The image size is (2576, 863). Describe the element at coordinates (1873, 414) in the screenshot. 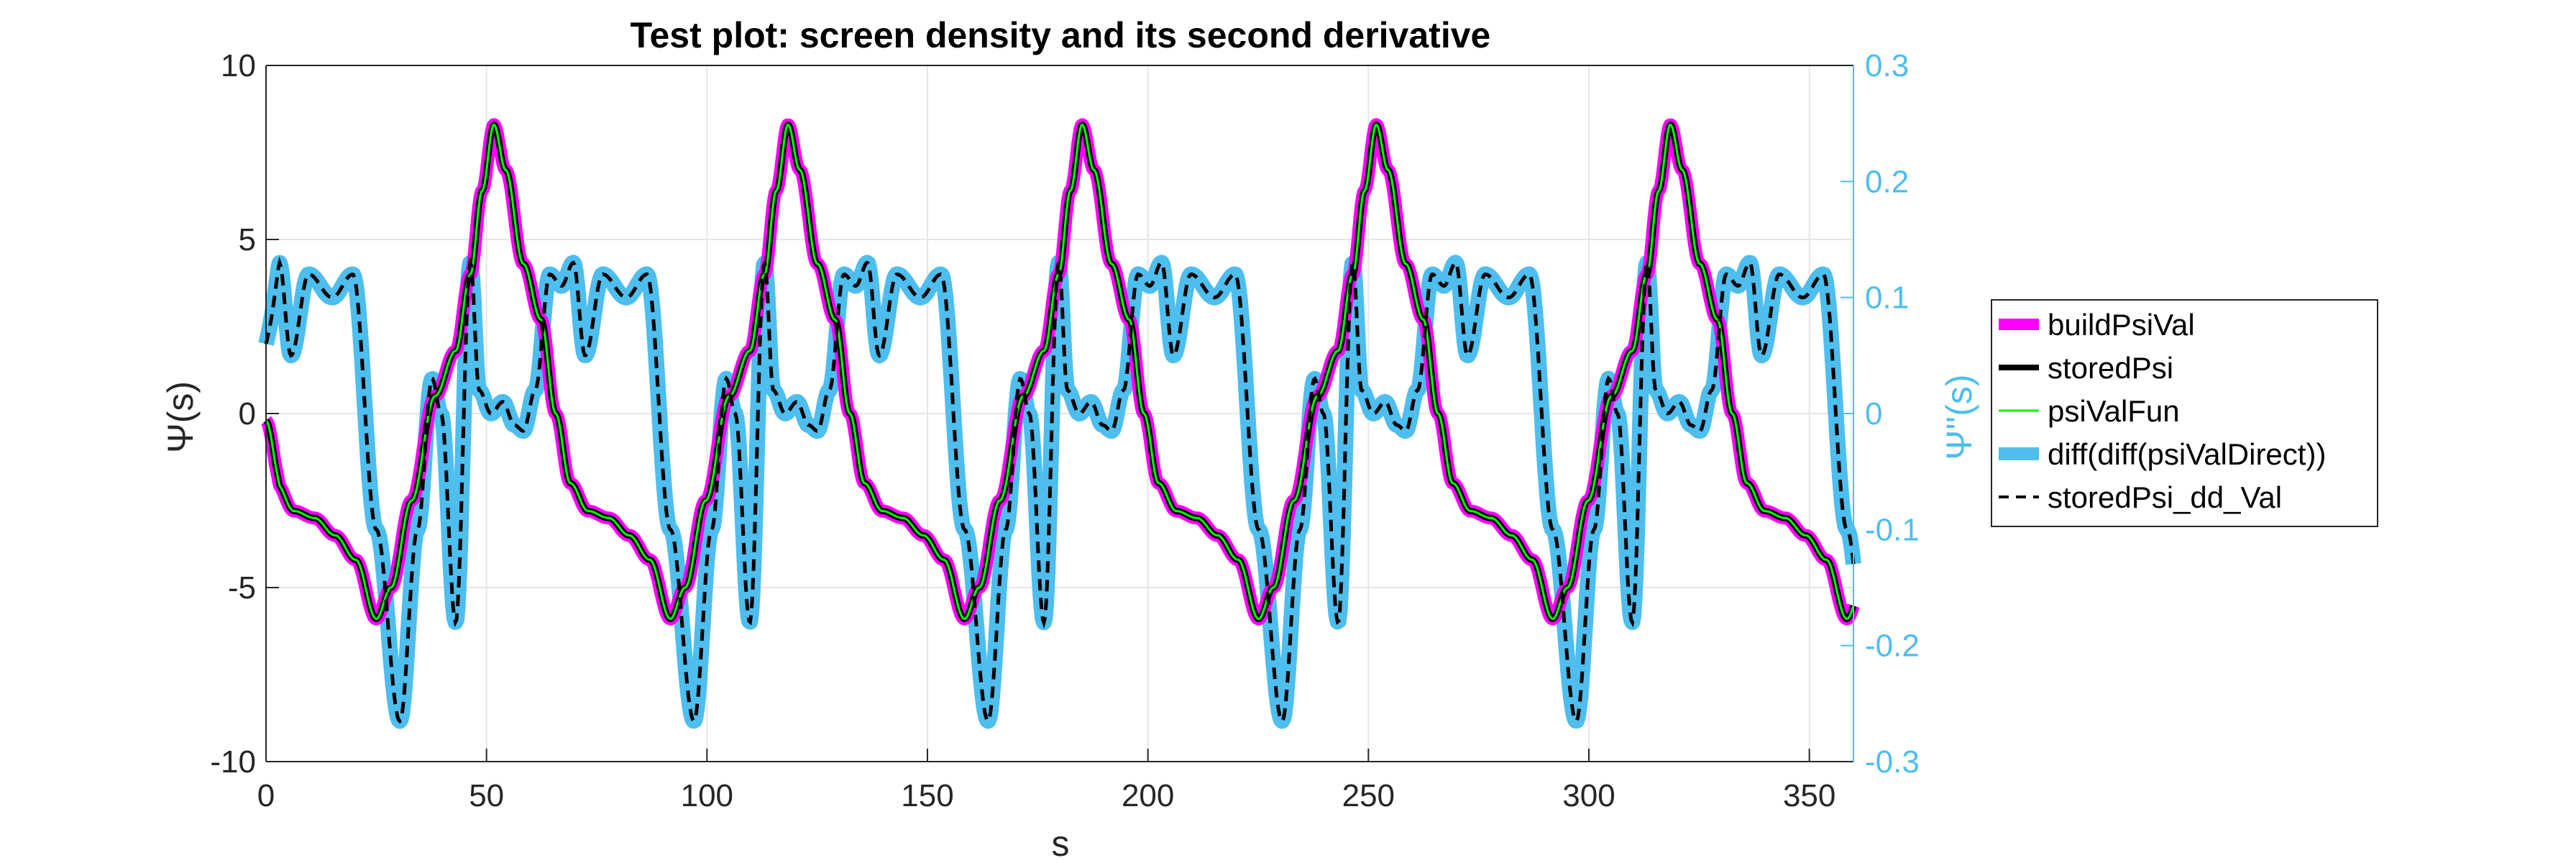

I see `right-tick-label: 0` at that location.